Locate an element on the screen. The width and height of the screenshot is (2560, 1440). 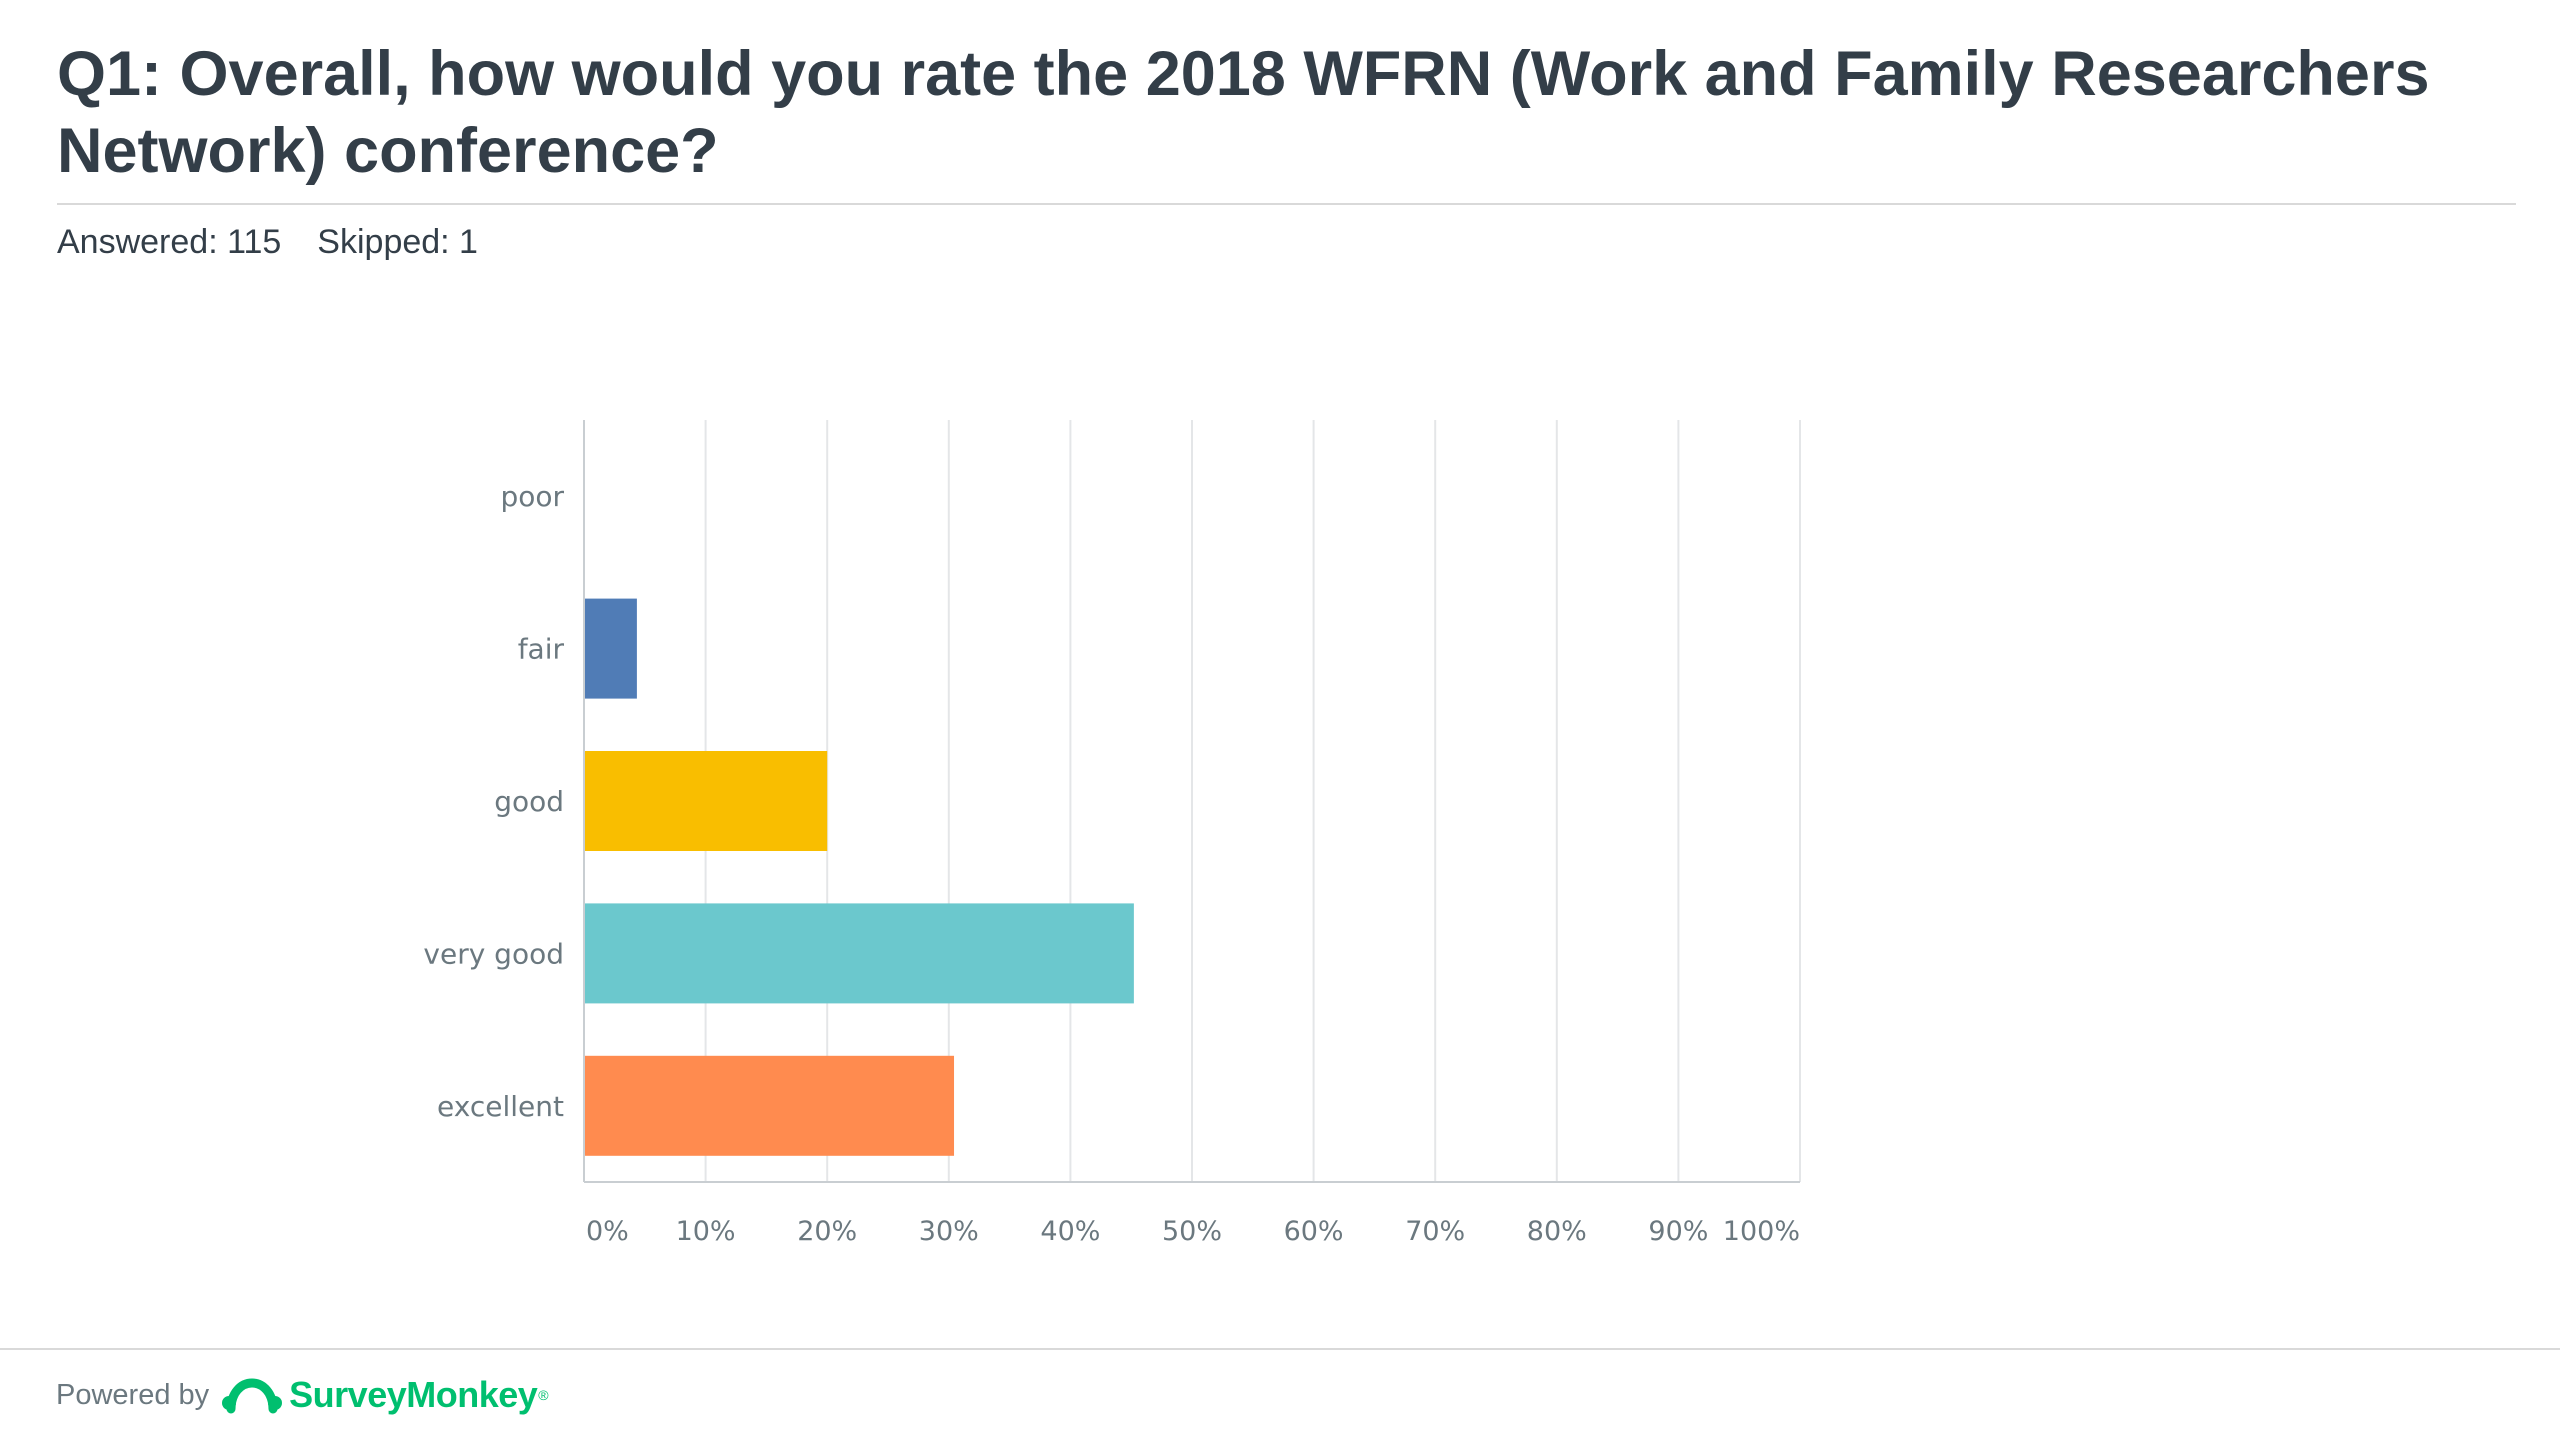
category-label: fair is located at coordinates (541, 649).